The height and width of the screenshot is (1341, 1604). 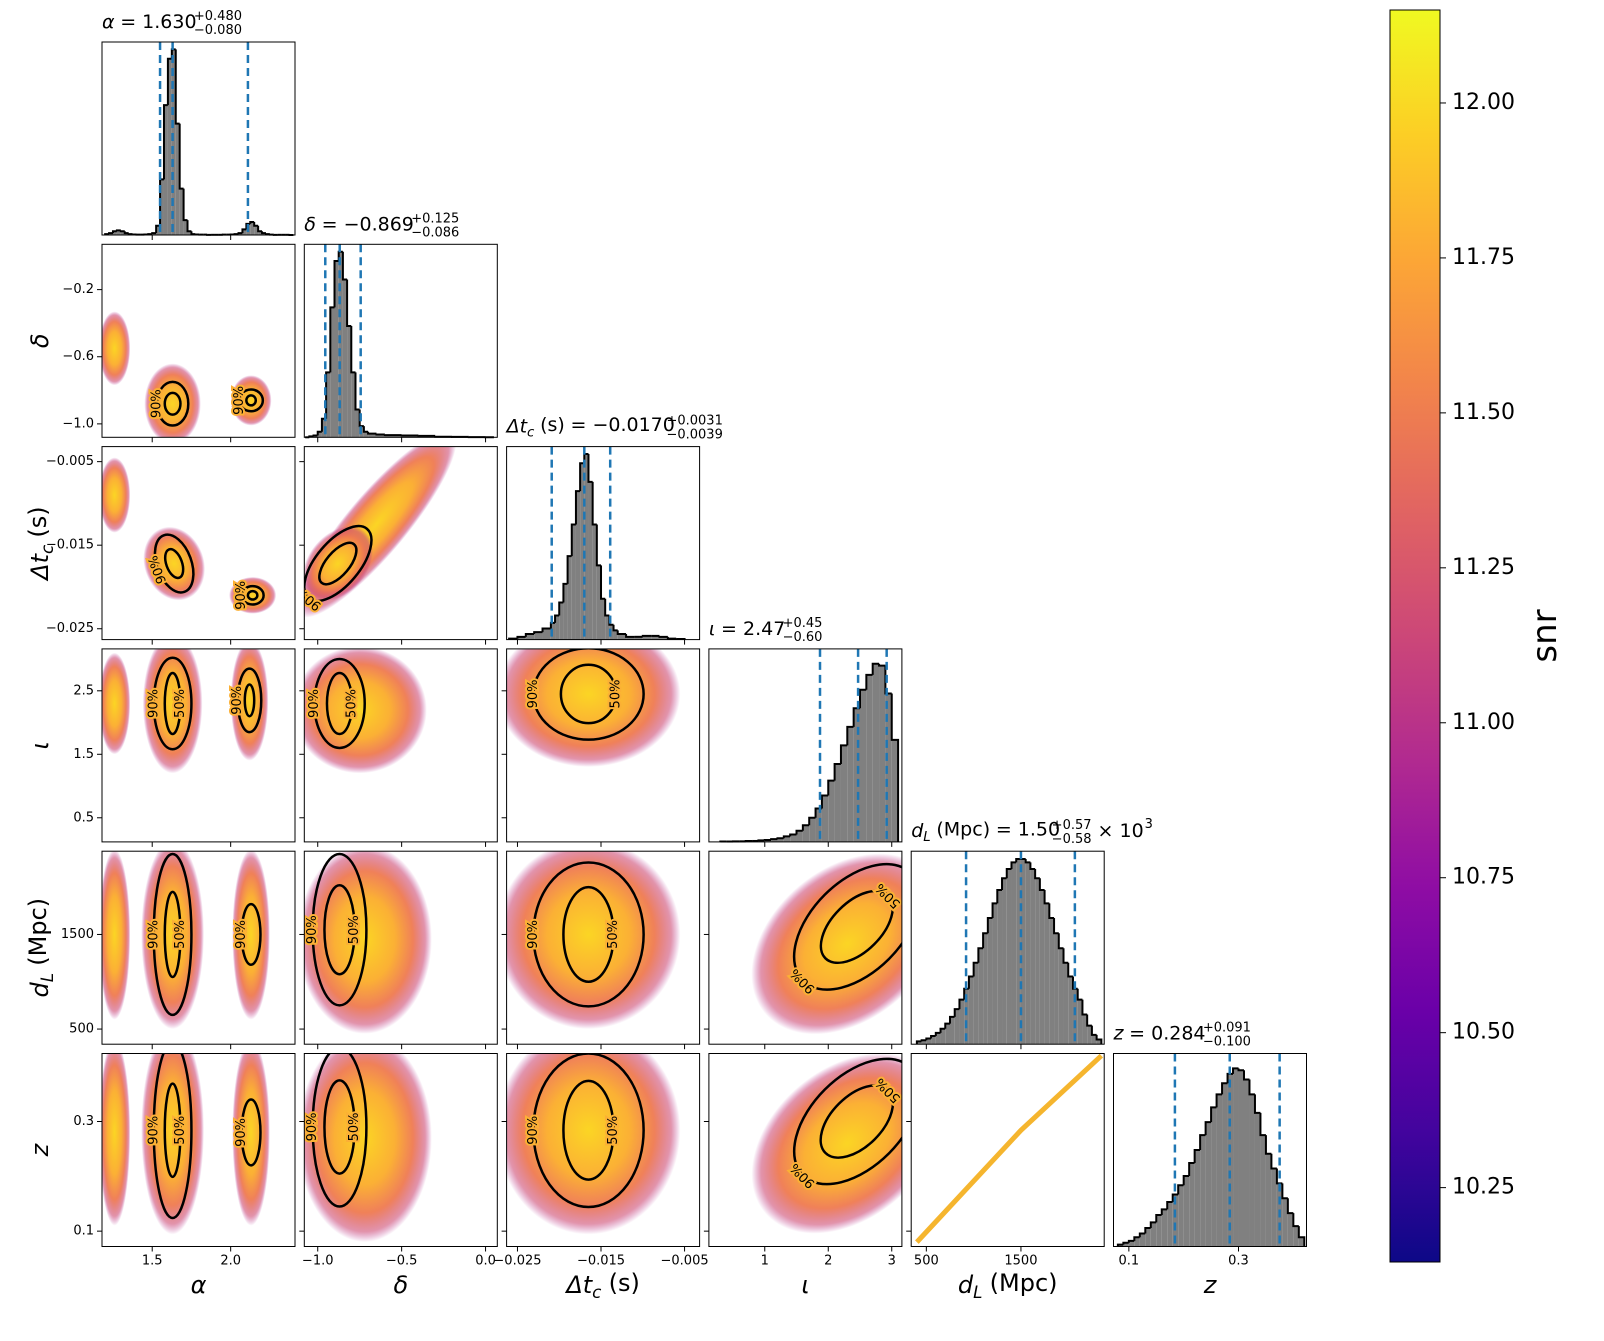 I want to click on contour-label: 90%, so click(x=312, y=929).